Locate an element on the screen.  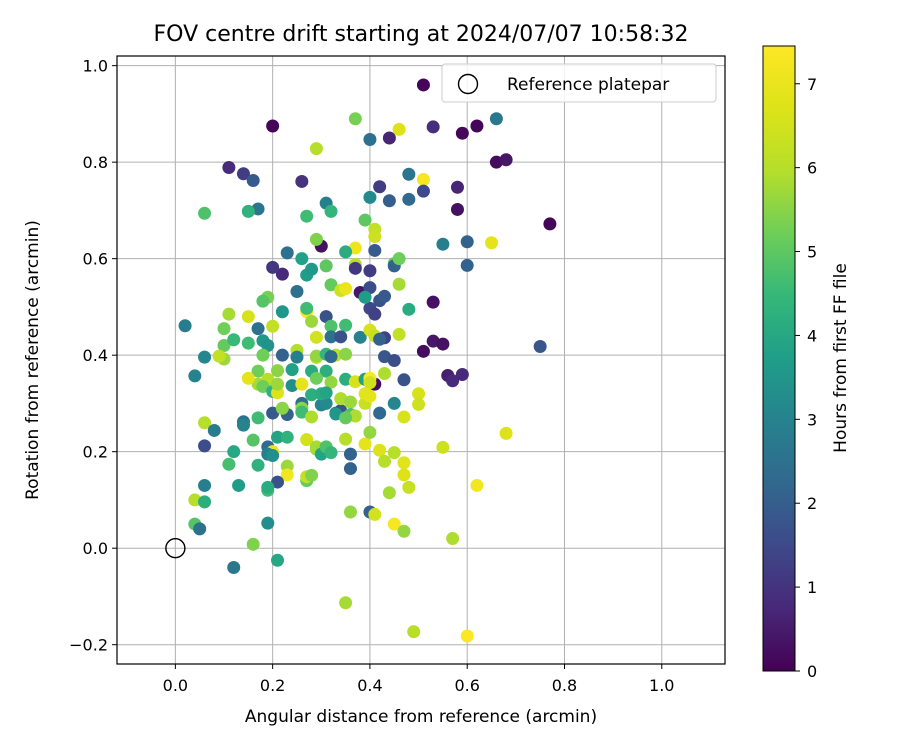
y-tick-label: 0.0 is located at coordinates (95, 548).